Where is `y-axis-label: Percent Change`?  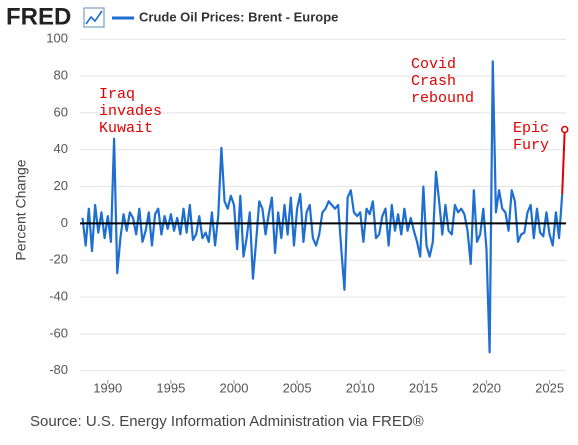 y-axis-label: Percent Change is located at coordinates (21, 209).